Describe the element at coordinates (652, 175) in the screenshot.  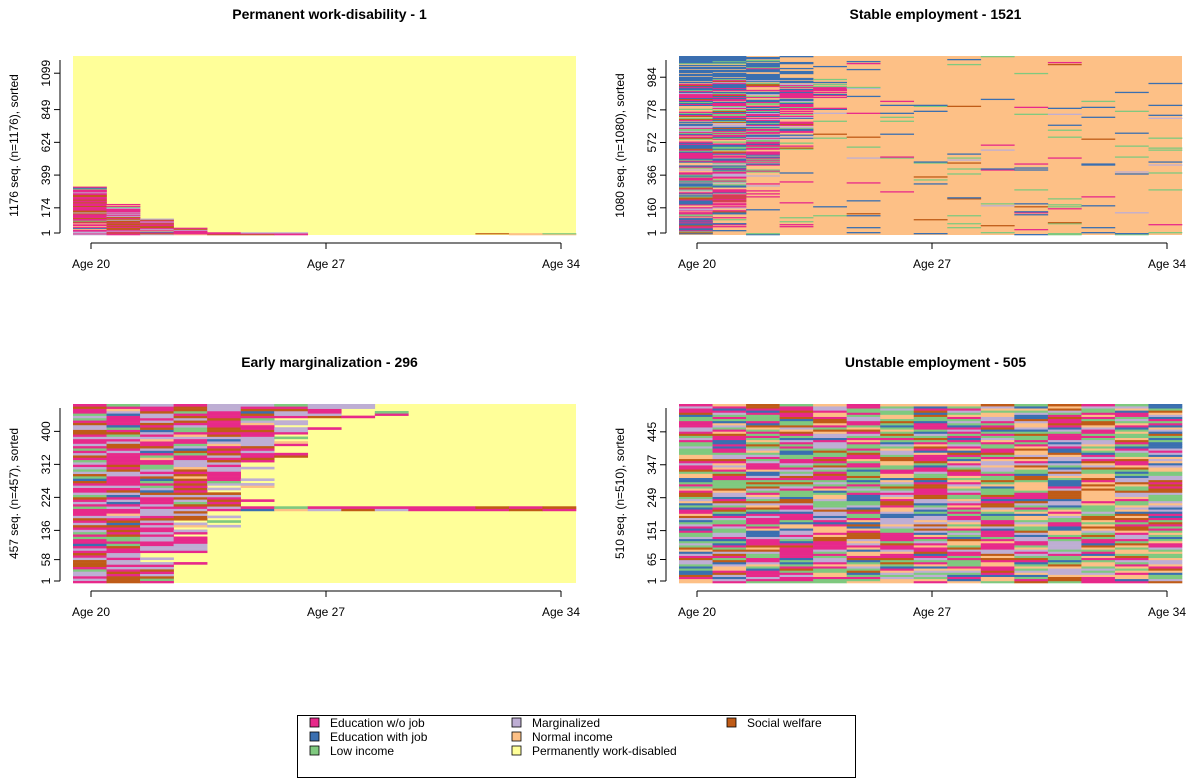
I see `y-tick-label: 366` at that location.